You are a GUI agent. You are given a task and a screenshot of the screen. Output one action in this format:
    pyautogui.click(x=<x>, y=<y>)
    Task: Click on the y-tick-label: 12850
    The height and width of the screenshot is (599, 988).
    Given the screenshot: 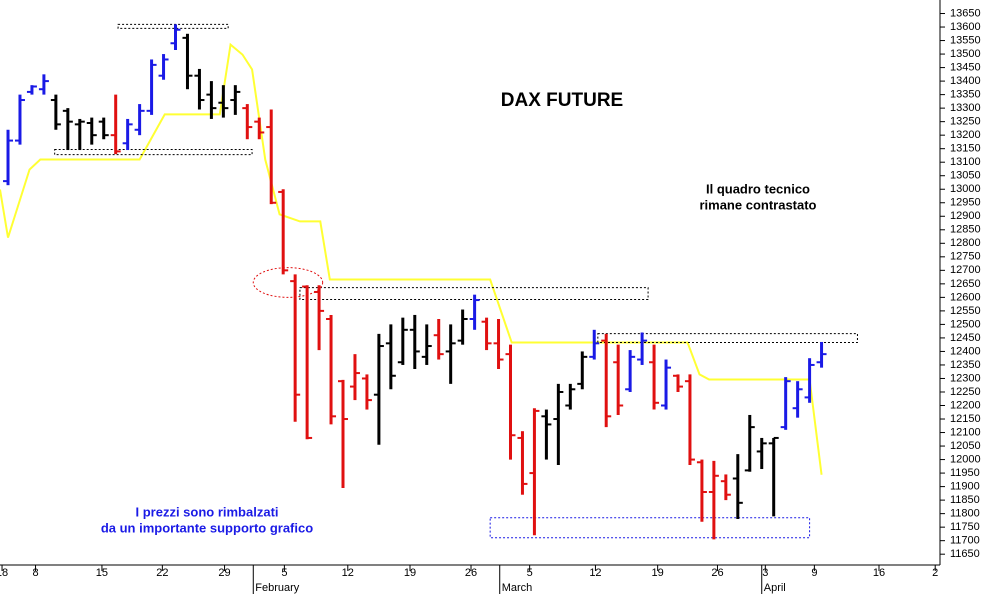 What is the action you would take?
    pyautogui.click(x=965, y=230)
    